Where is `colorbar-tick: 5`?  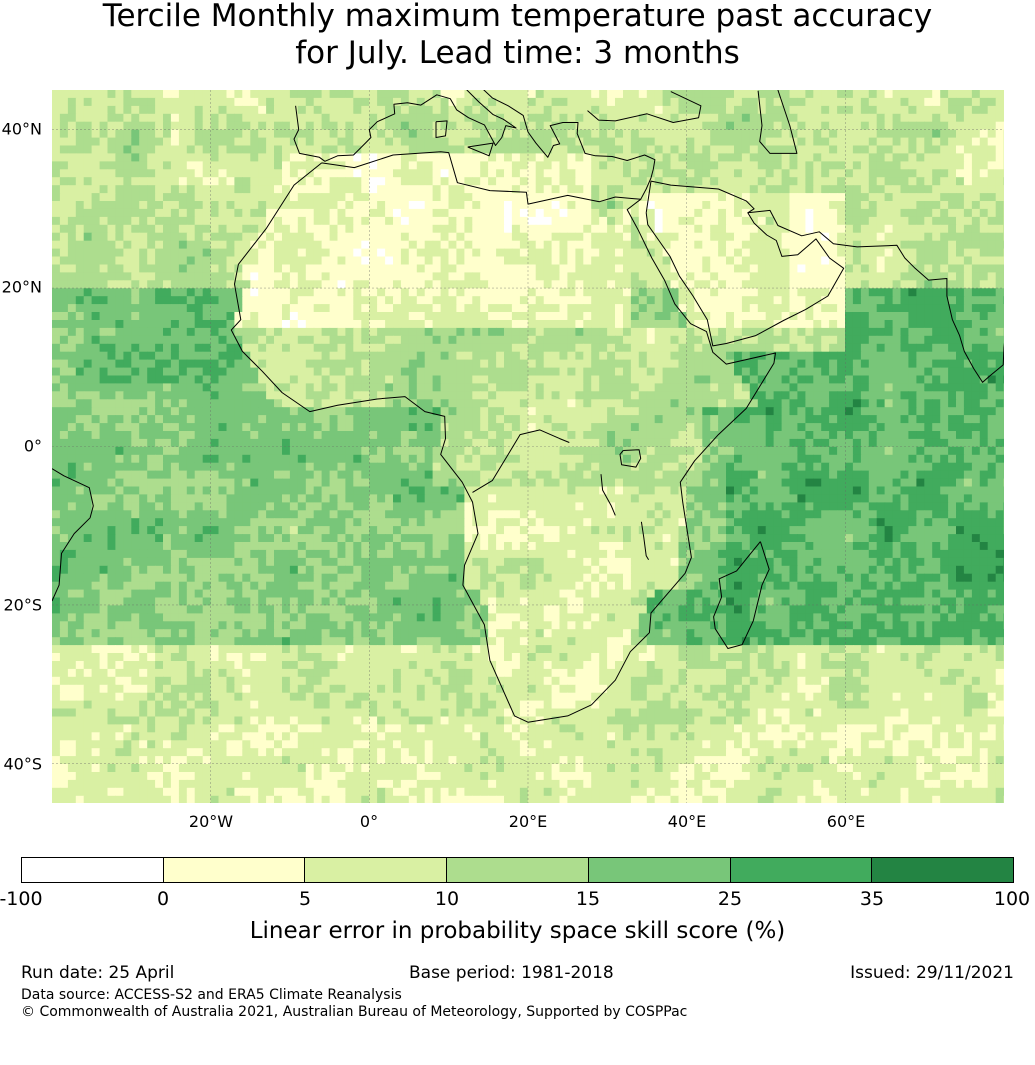 colorbar-tick: 5 is located at coordinates (305, 899).